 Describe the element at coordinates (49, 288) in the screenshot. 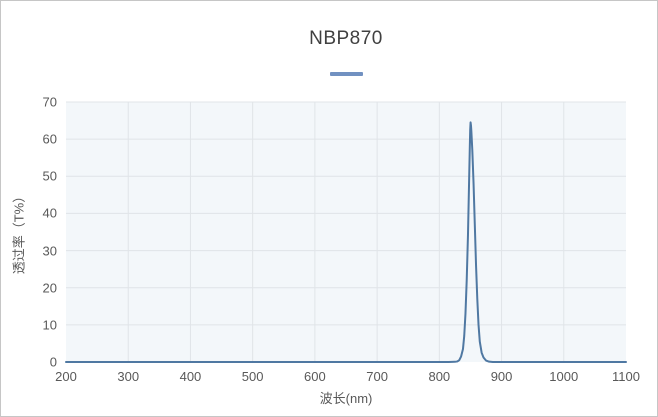

I see `y-tick-label: 20` at that location.